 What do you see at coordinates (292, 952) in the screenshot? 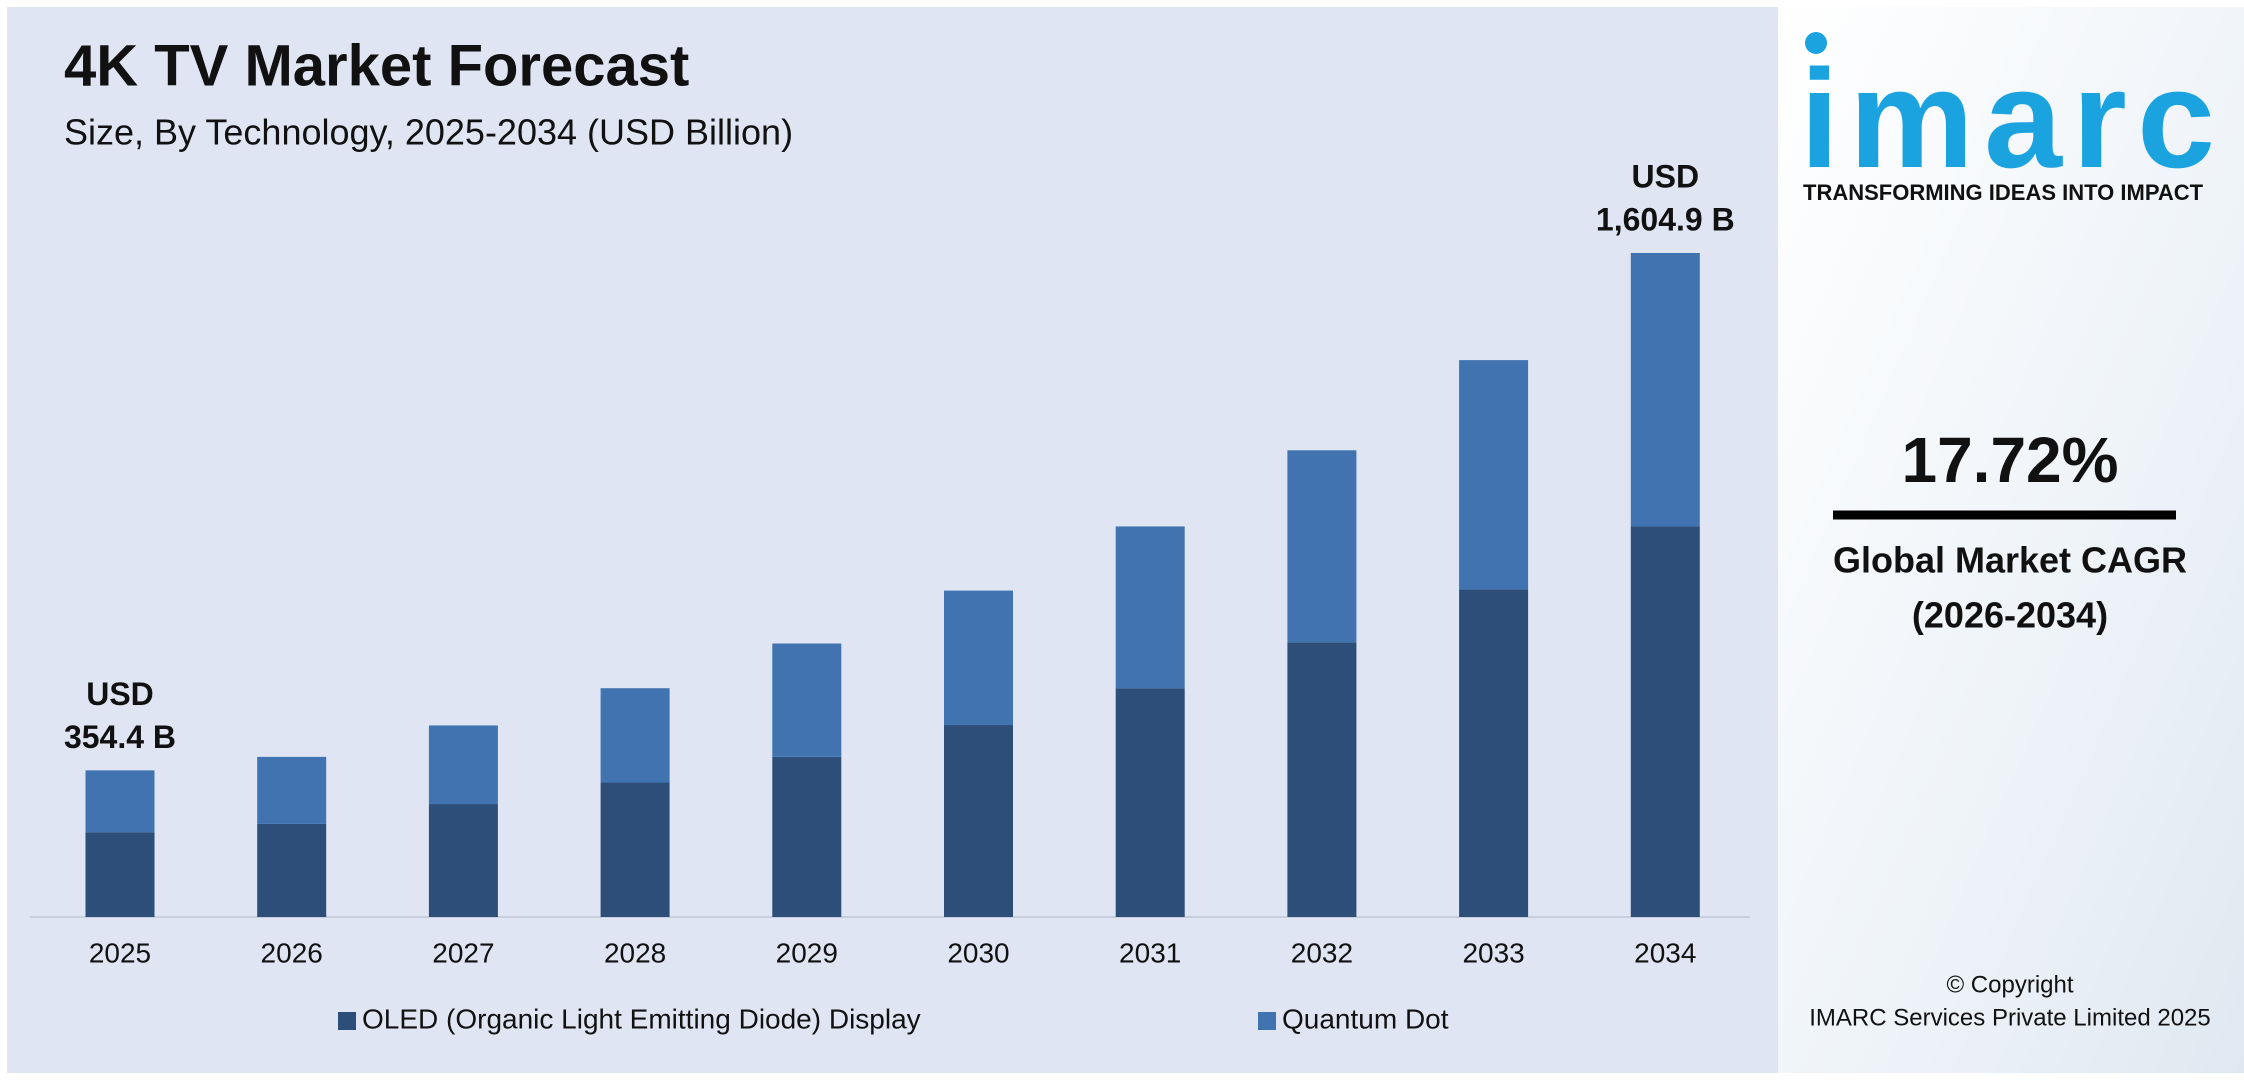
I see `x-tick-label: 2026` at bounding box center [292, 952].